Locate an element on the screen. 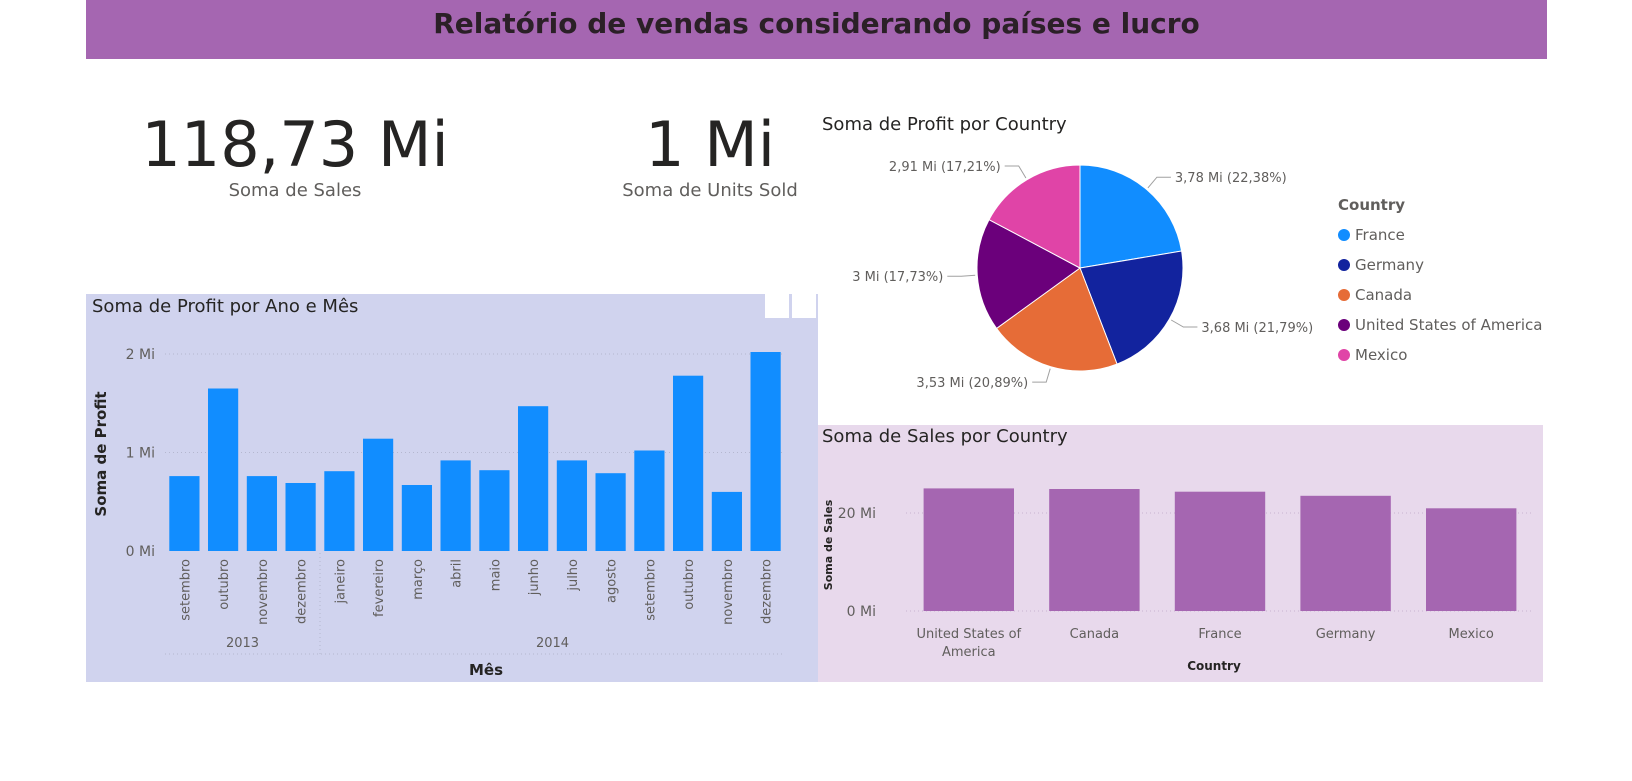  pie-slice-canada is located at coordinates (1056, 319).